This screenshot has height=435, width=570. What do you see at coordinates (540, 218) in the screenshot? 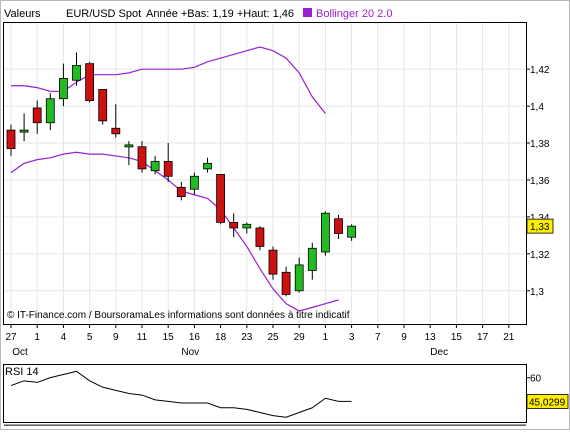
I see `price-y-tick-label: 1,34` at bounding box center [540, 218].